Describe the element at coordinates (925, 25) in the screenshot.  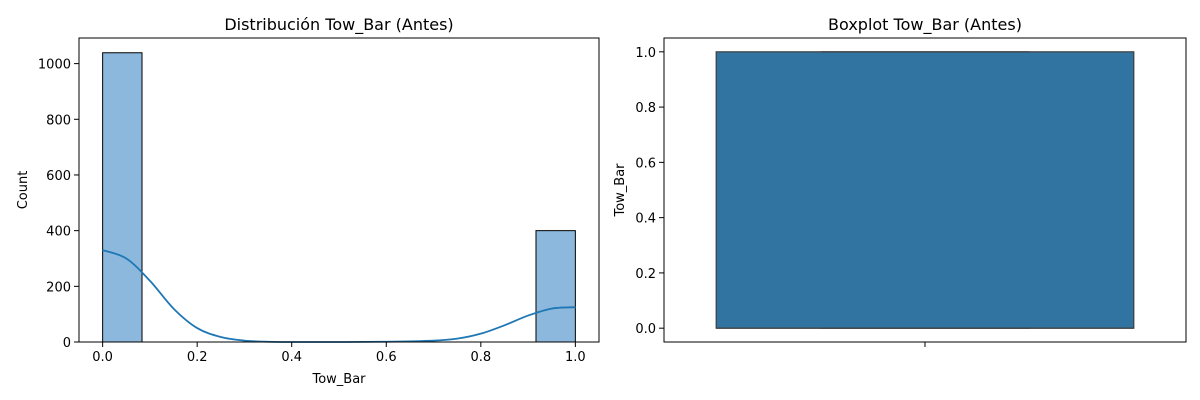
I see `boxplot-title: Boxplot Tow_Bar (Antes)` at that location.